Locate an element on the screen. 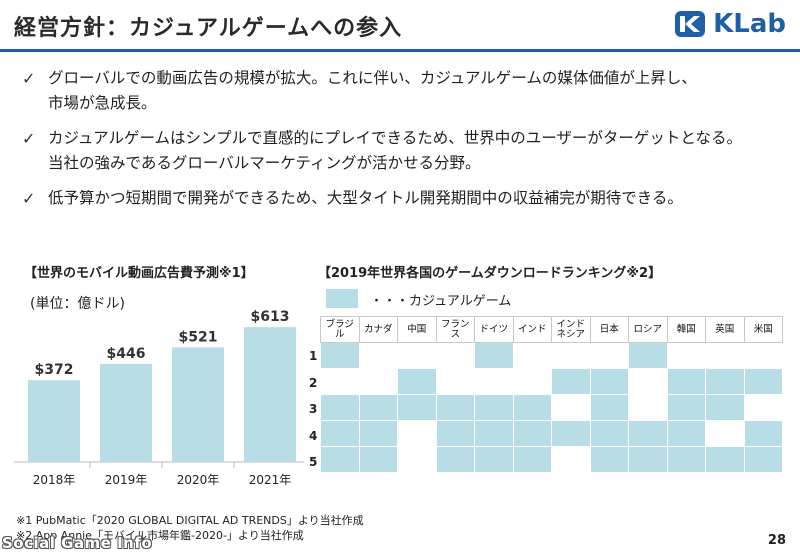 The image size is (800, 554). bar-2021年 is located at coordinates (270, 394).